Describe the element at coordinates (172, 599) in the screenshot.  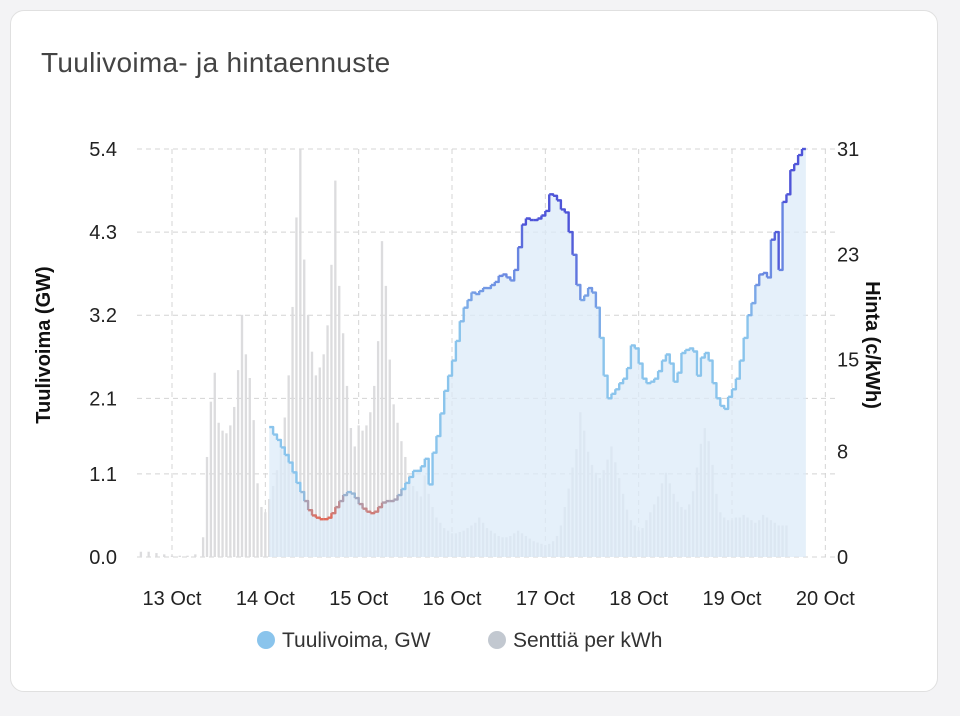
I see `x-tick-label: 13 Oct` at that location.